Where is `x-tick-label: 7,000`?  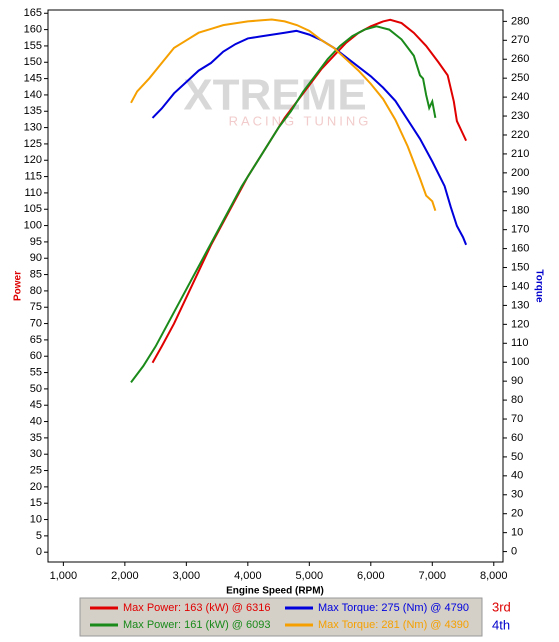
x-tick-label: 7,000 is located at coordinates (433, 576).